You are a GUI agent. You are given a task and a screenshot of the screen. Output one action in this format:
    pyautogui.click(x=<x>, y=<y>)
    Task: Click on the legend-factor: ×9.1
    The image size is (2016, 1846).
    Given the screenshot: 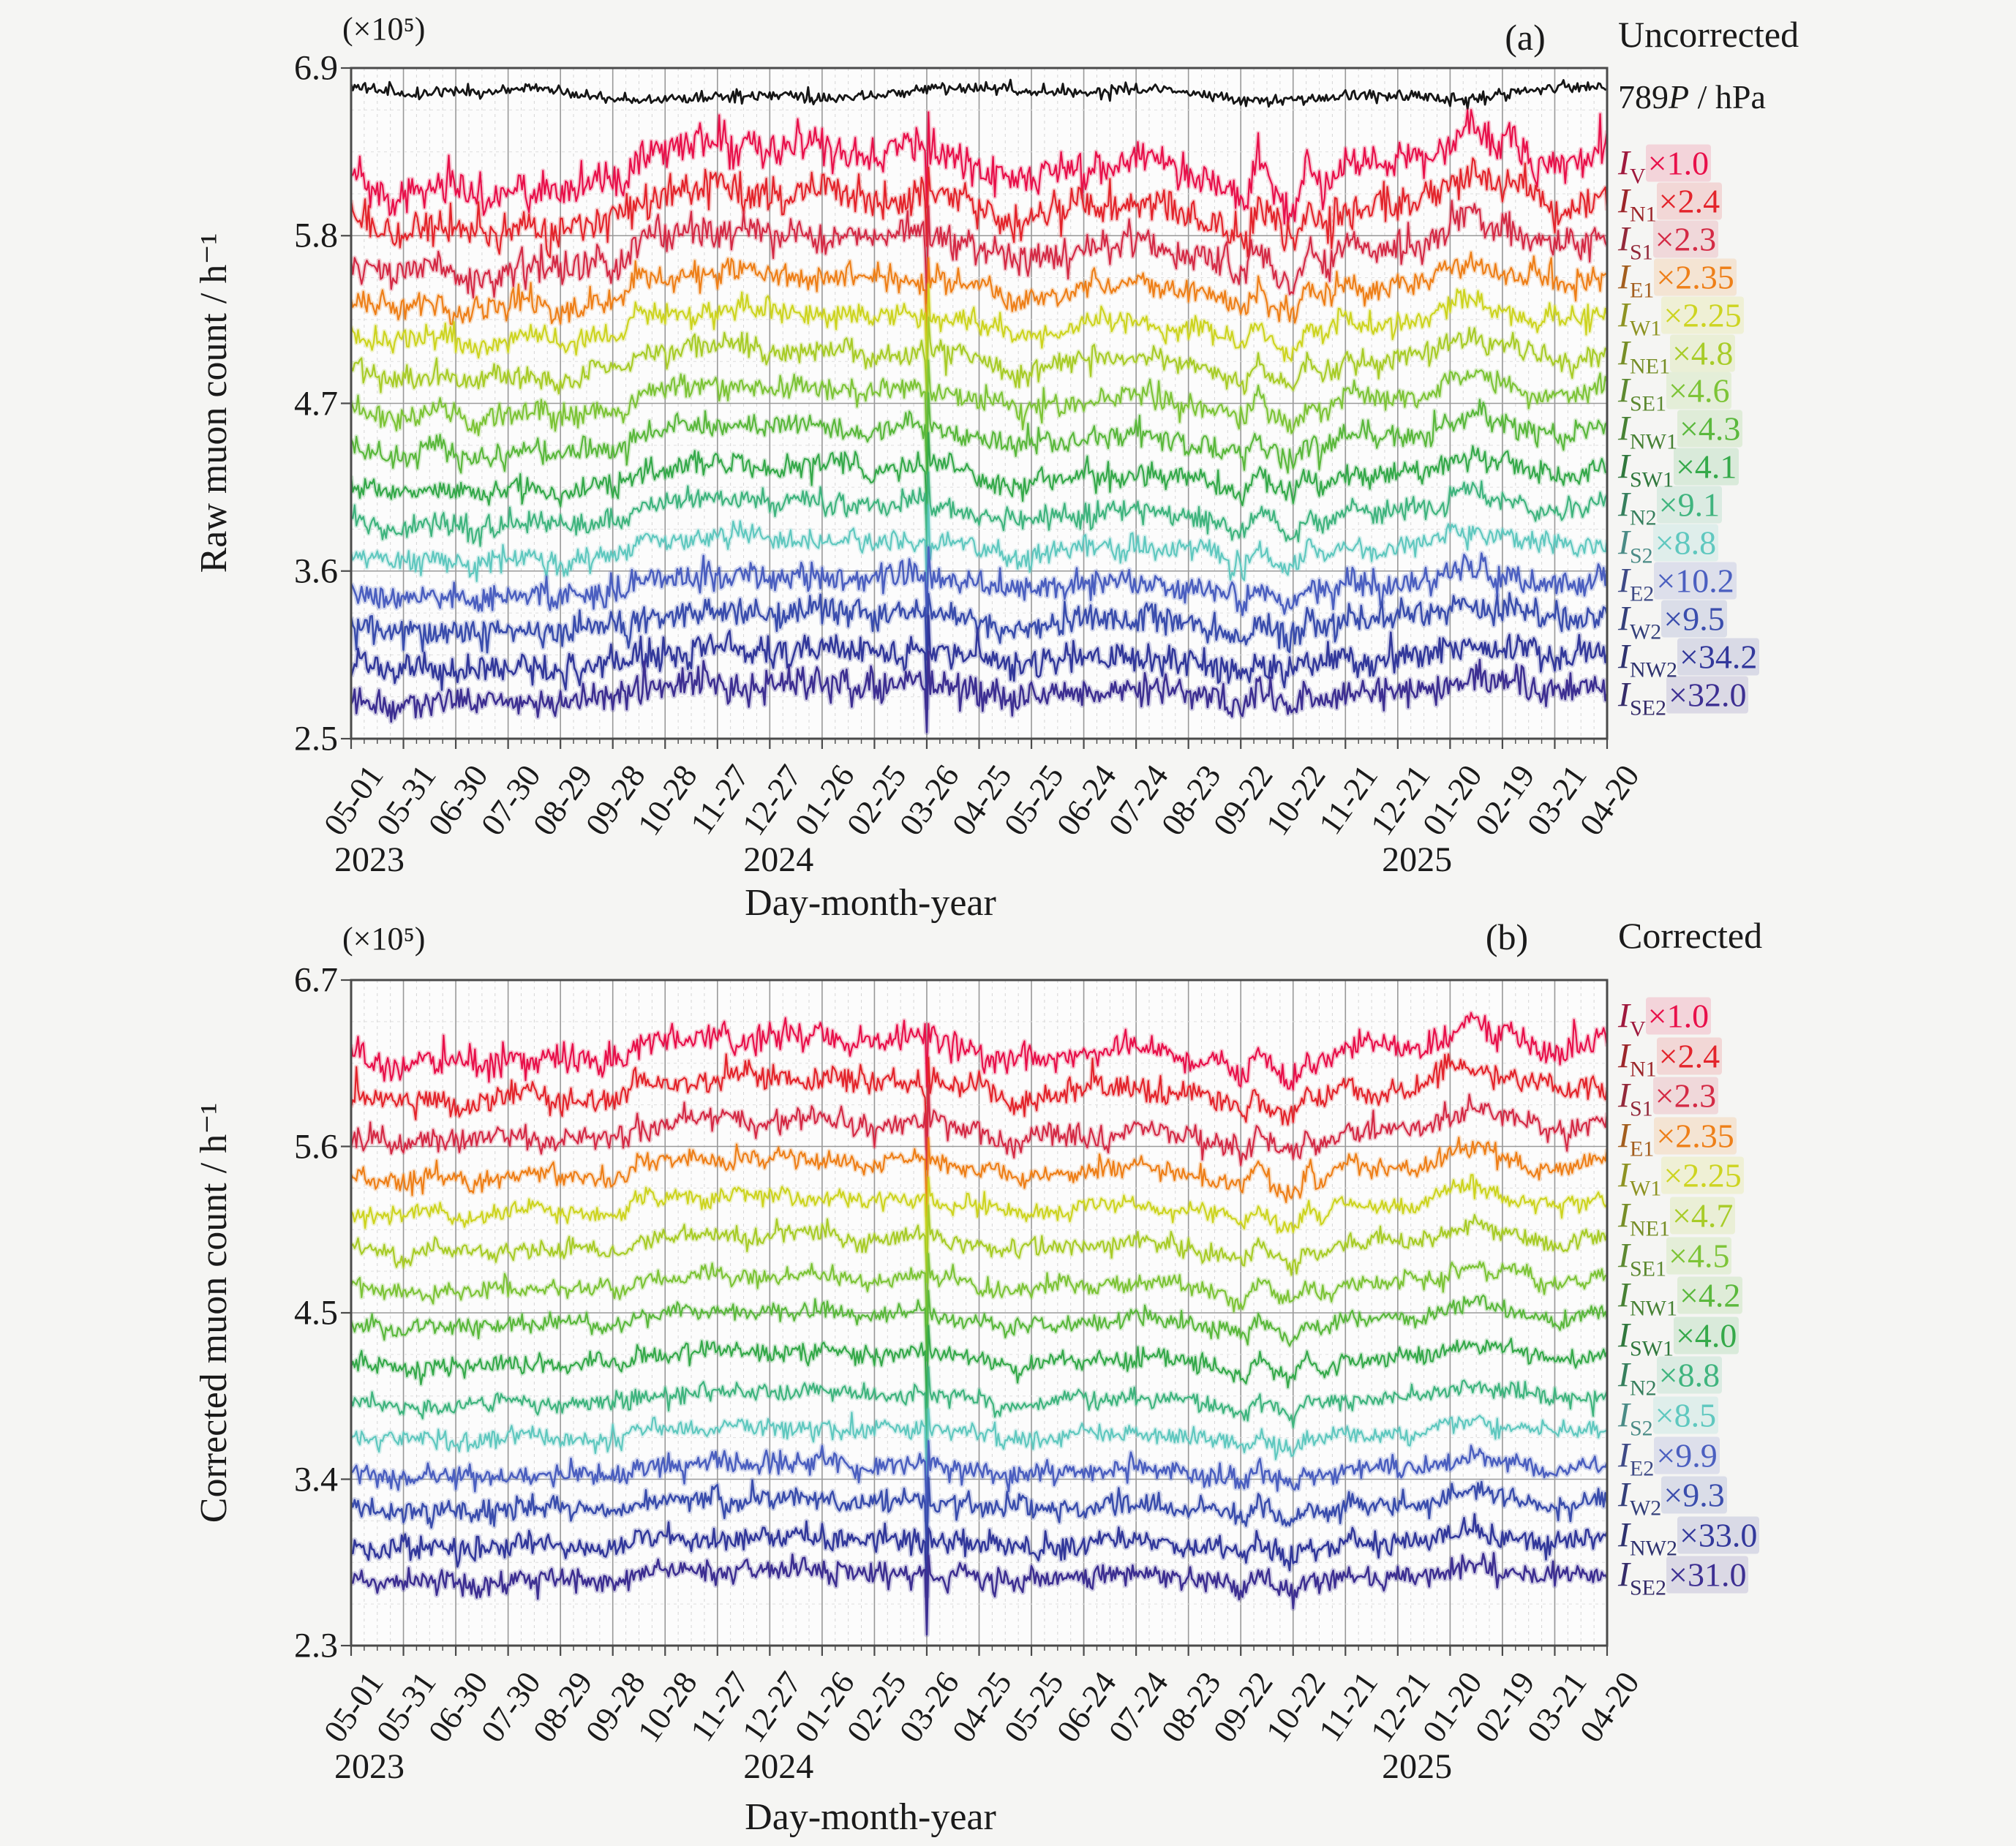 What is the action you would take?
    pyautogui.click(x=1690, y=505)
    